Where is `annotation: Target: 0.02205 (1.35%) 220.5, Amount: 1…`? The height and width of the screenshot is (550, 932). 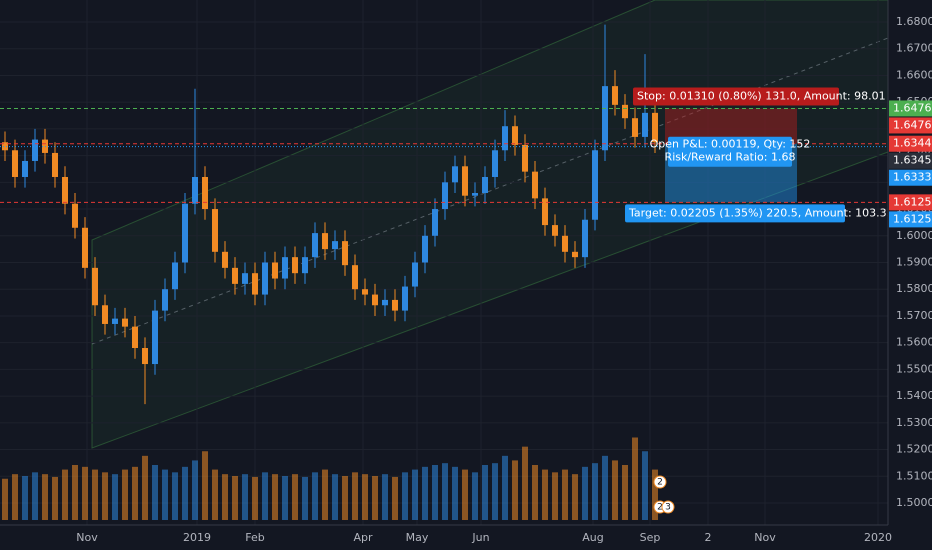 annotation: Target: 0.02205 (1.35%) 220.5, Amount: 1… is located at coordinates (761, 212).